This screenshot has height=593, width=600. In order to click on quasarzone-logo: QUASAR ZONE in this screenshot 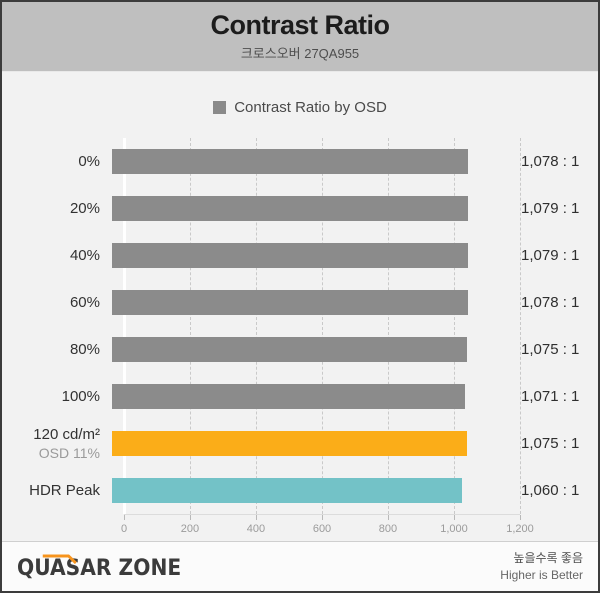, I will do `click(99, 566)`.